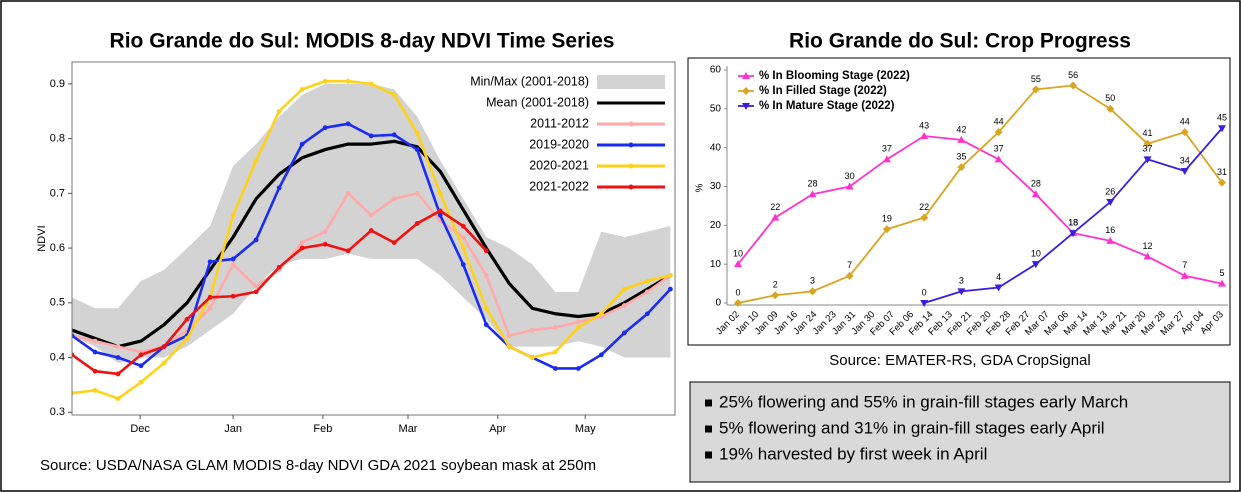 The width and height of the screenshot is (1241, 492). I want to click on legend-label: 2011-2012, so click(559, 123).